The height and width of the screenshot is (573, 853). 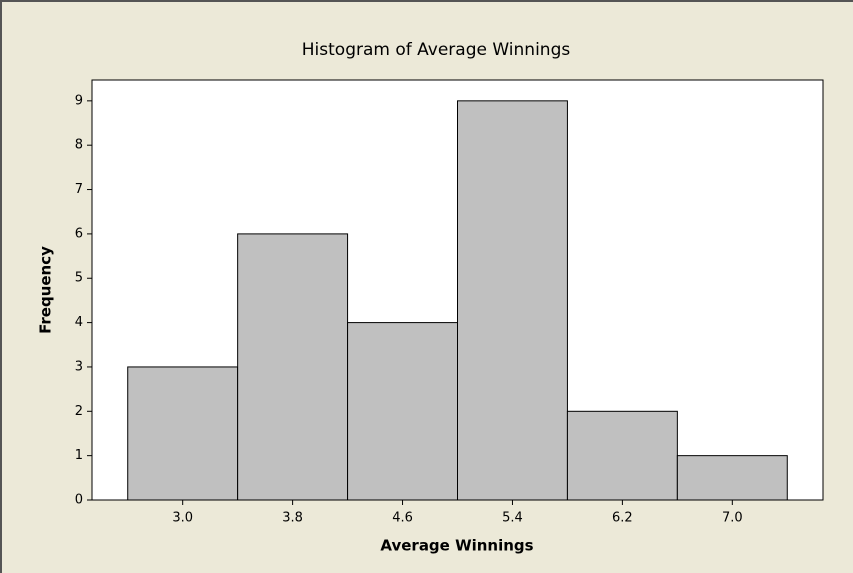 What do you see at coordinates (79, 411) in the screenshot?
I see `y-tick-label: 2` at bounding box center [79, 411].